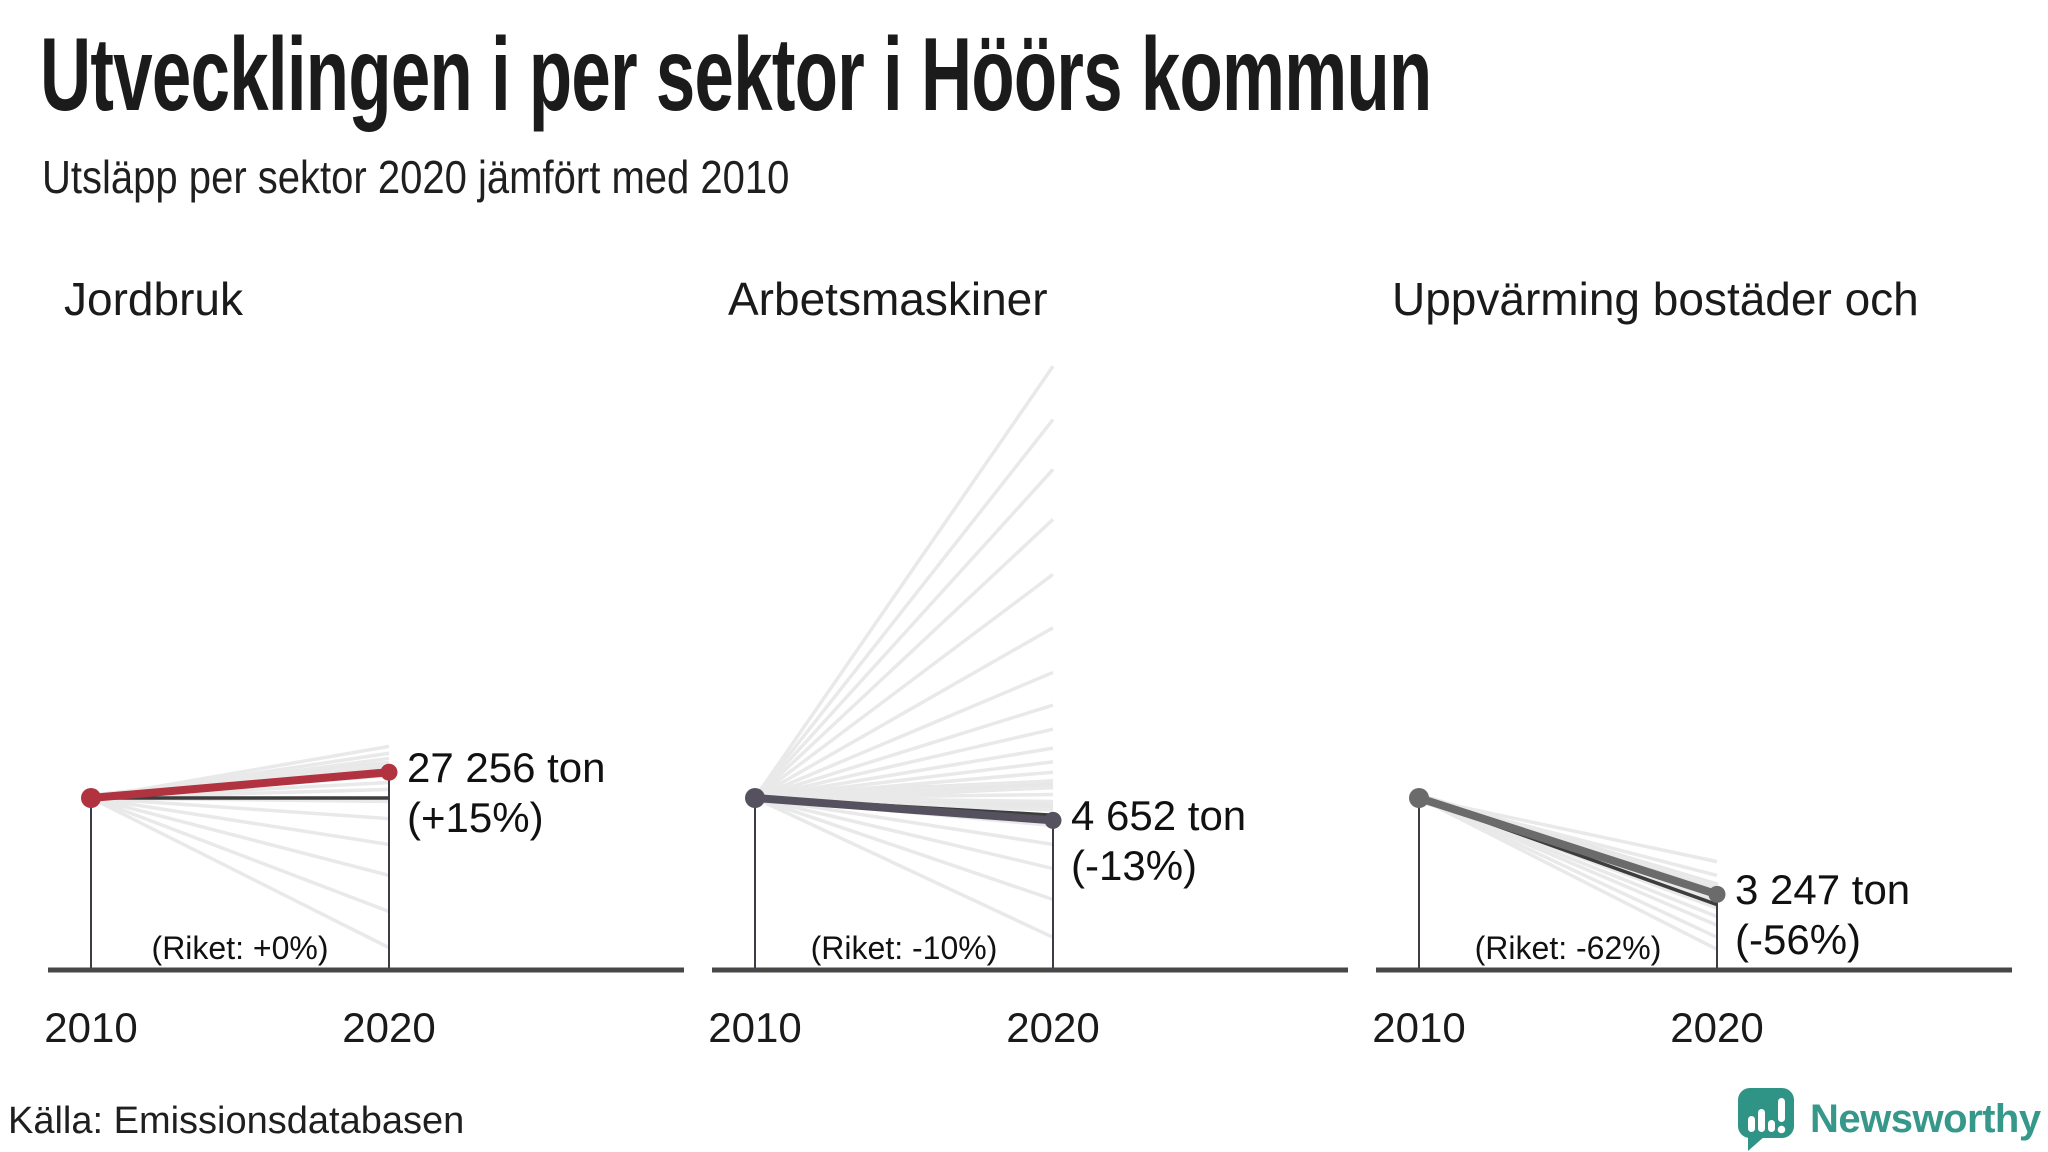  Describe the element at coordinates (736, 75) in the screenshot. I see `page-title: Utvecklingen i per sektor i Höörs kommun` at that location.